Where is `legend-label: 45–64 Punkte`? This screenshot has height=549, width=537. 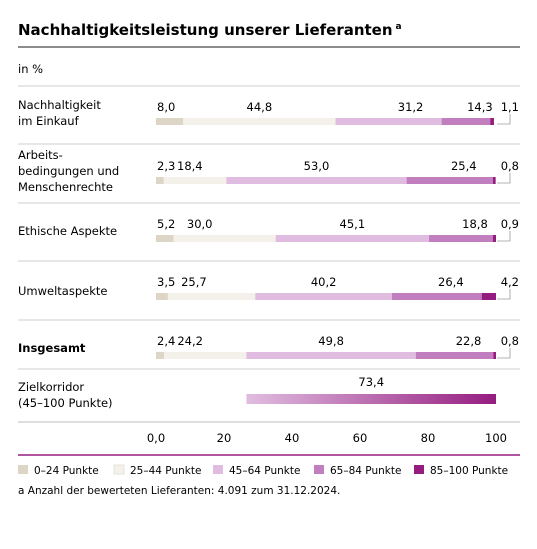
legend-label: 45–64 Punkte is located at coordinates (264, 471).